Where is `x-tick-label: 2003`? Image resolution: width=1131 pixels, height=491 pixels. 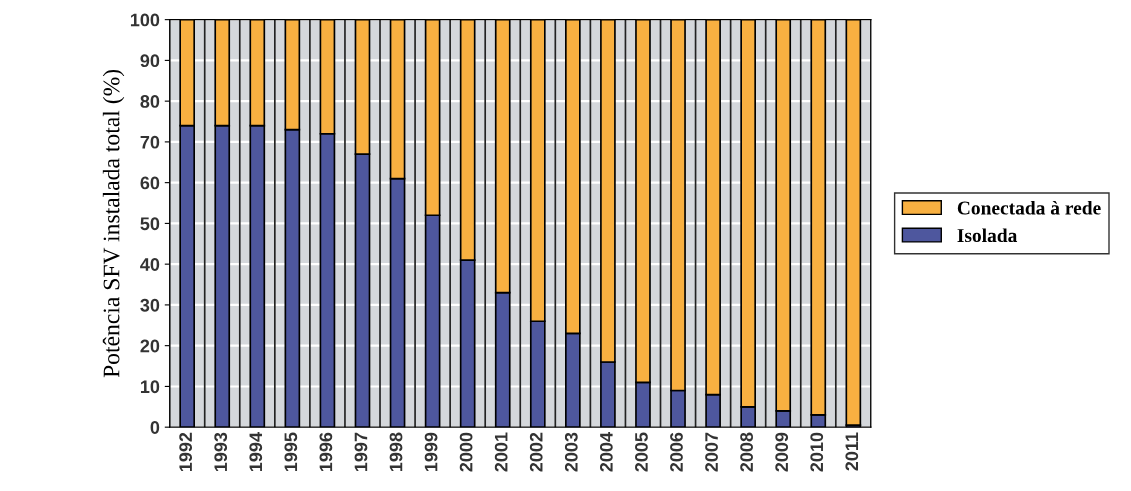
x-tick-label: 2003 is located at coordinates (571, 452).